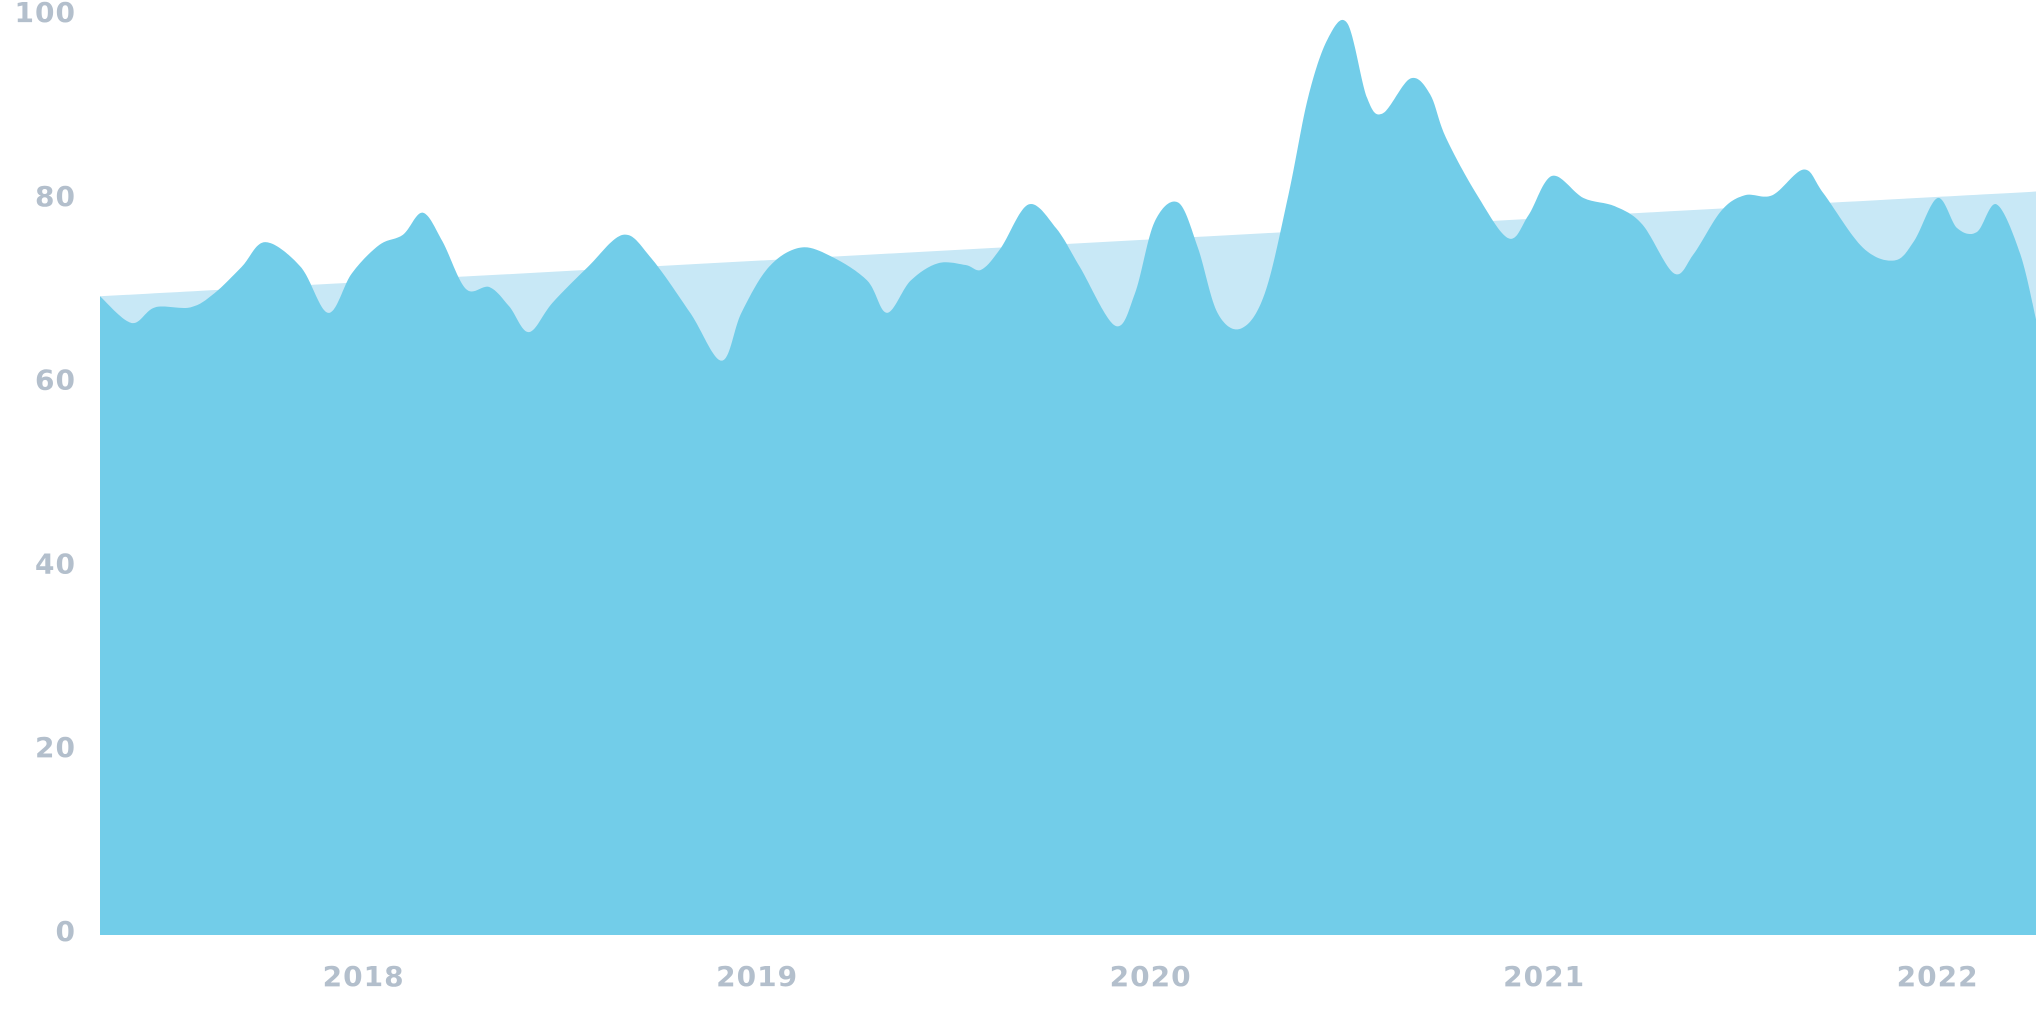 This screenshot has width=2041, height=1020. What do you see at coordinates (55, 563) in the screenshot?
I see `y-tick-label: 40` at bounding box center [55, 563].